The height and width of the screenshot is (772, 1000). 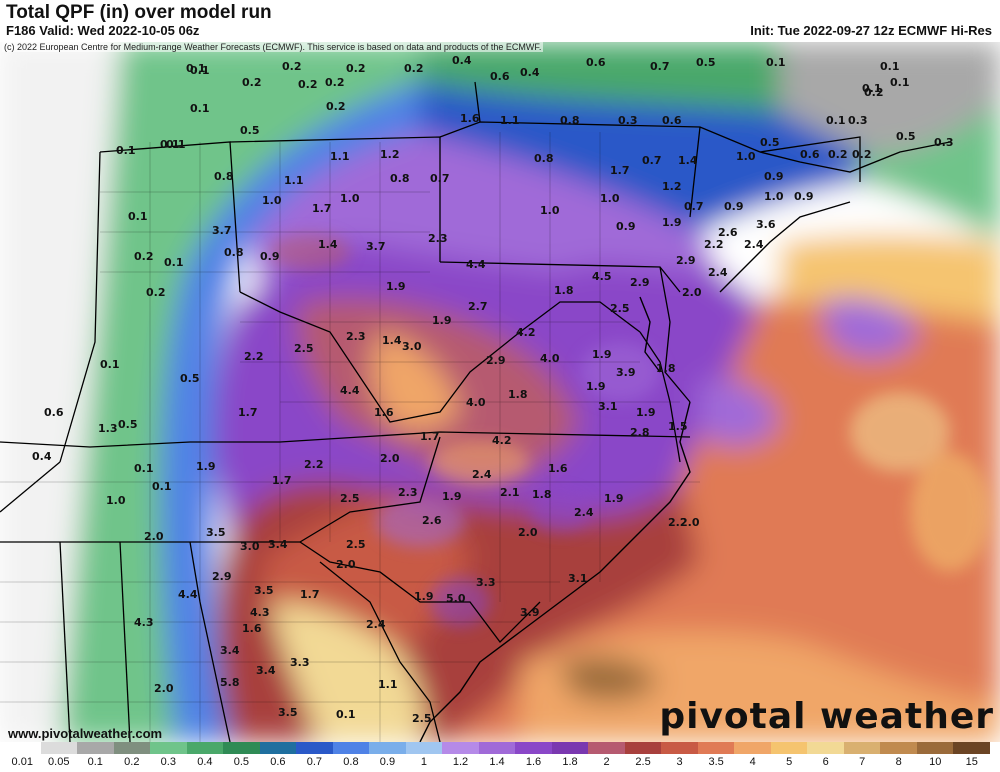 What do you see at coordinates (871, 30) in the screenshot?
I see `init-time: Init: Tue 2022-09-27 12z ECMWF Hi-Res` at bounding box center [871, 30].